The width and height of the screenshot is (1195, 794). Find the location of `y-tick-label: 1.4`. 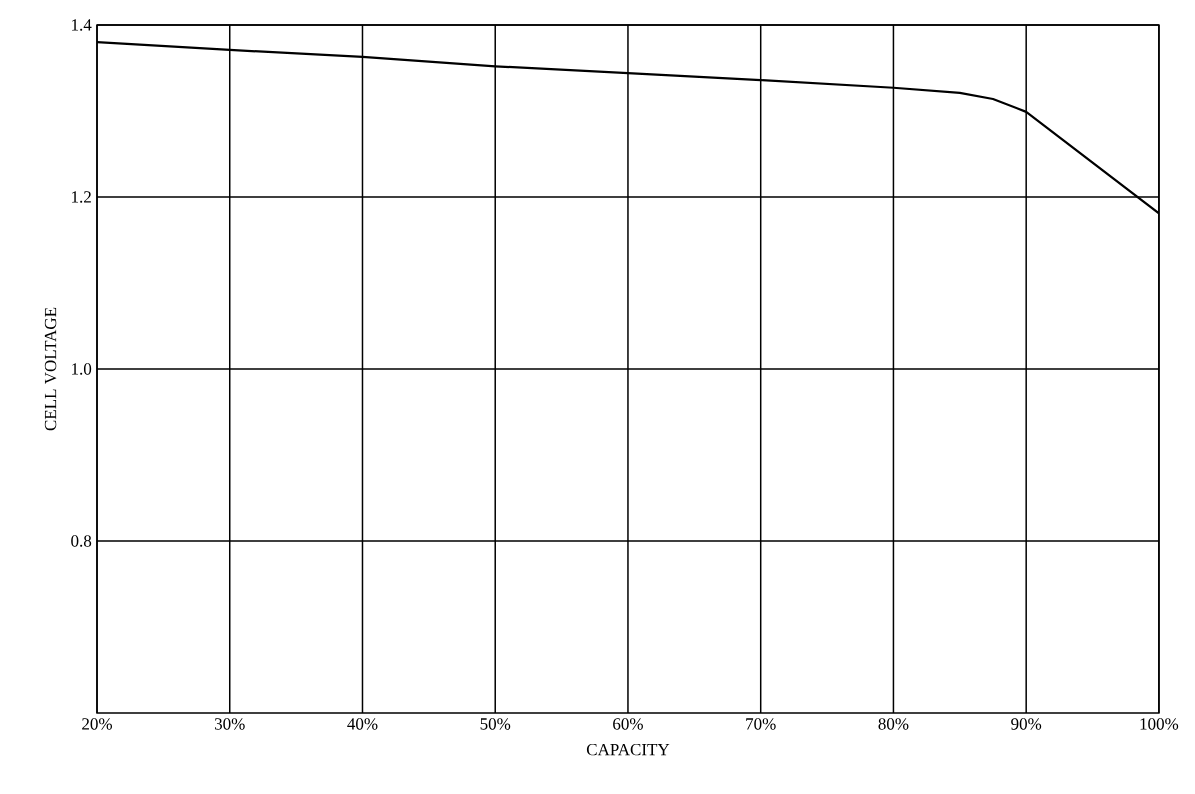

y-tick-label: 1.4 is located at coordinates (82, 25).